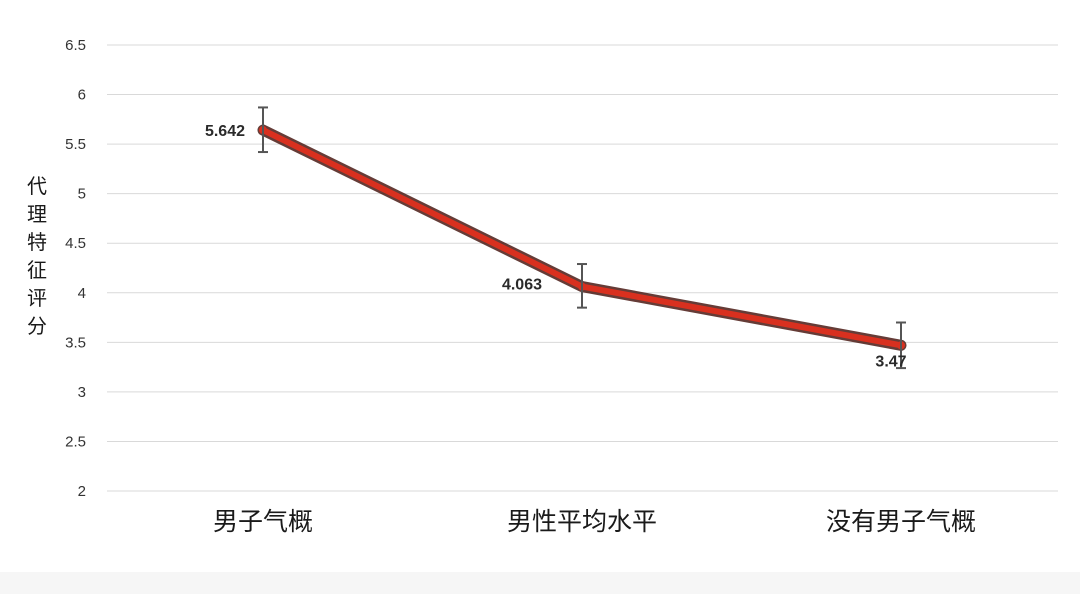 This screenshot has width=1080, height=594. Describe the element at coordinates (82, 95) in the screenshot. I see `y-tick-label: 6` at that location.